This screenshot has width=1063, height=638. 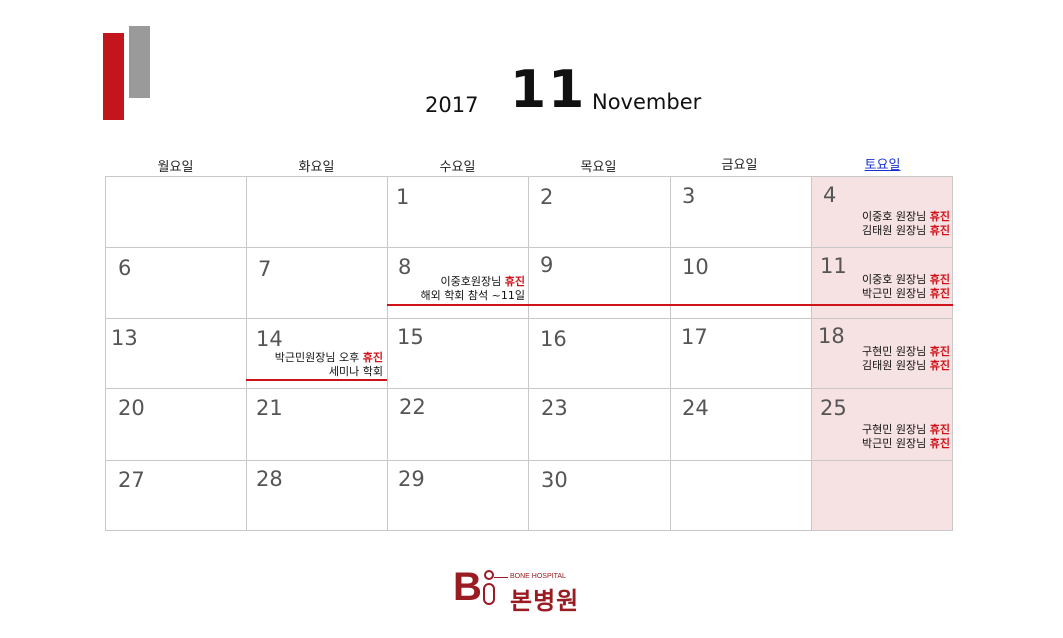 What do you see at coordinates (175, 167) in the screenshot?
I see `weekday-mon: 월요일` at bounding box center [175, 167].